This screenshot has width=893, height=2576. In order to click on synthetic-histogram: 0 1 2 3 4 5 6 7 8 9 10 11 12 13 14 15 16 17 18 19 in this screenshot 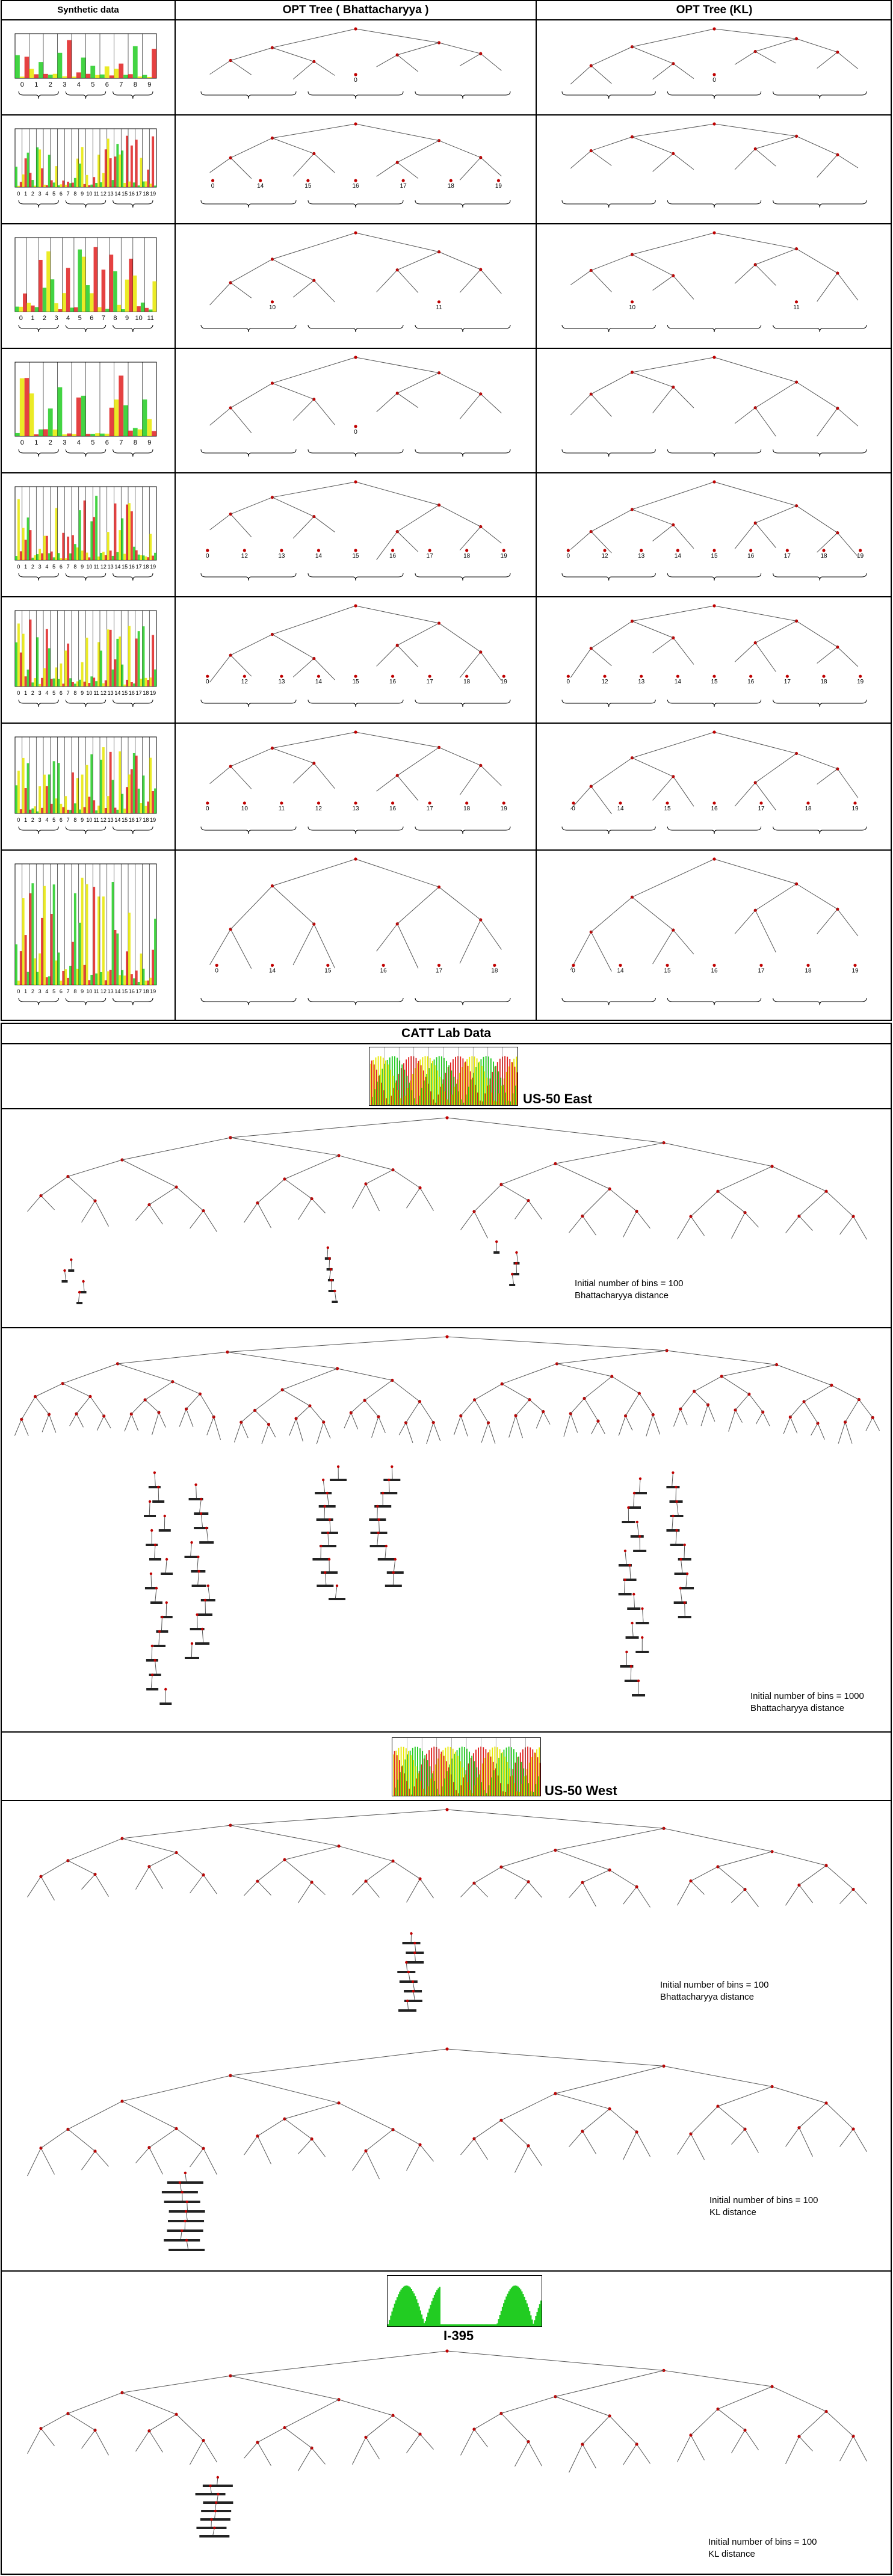, I will do `click(85, 533)`.